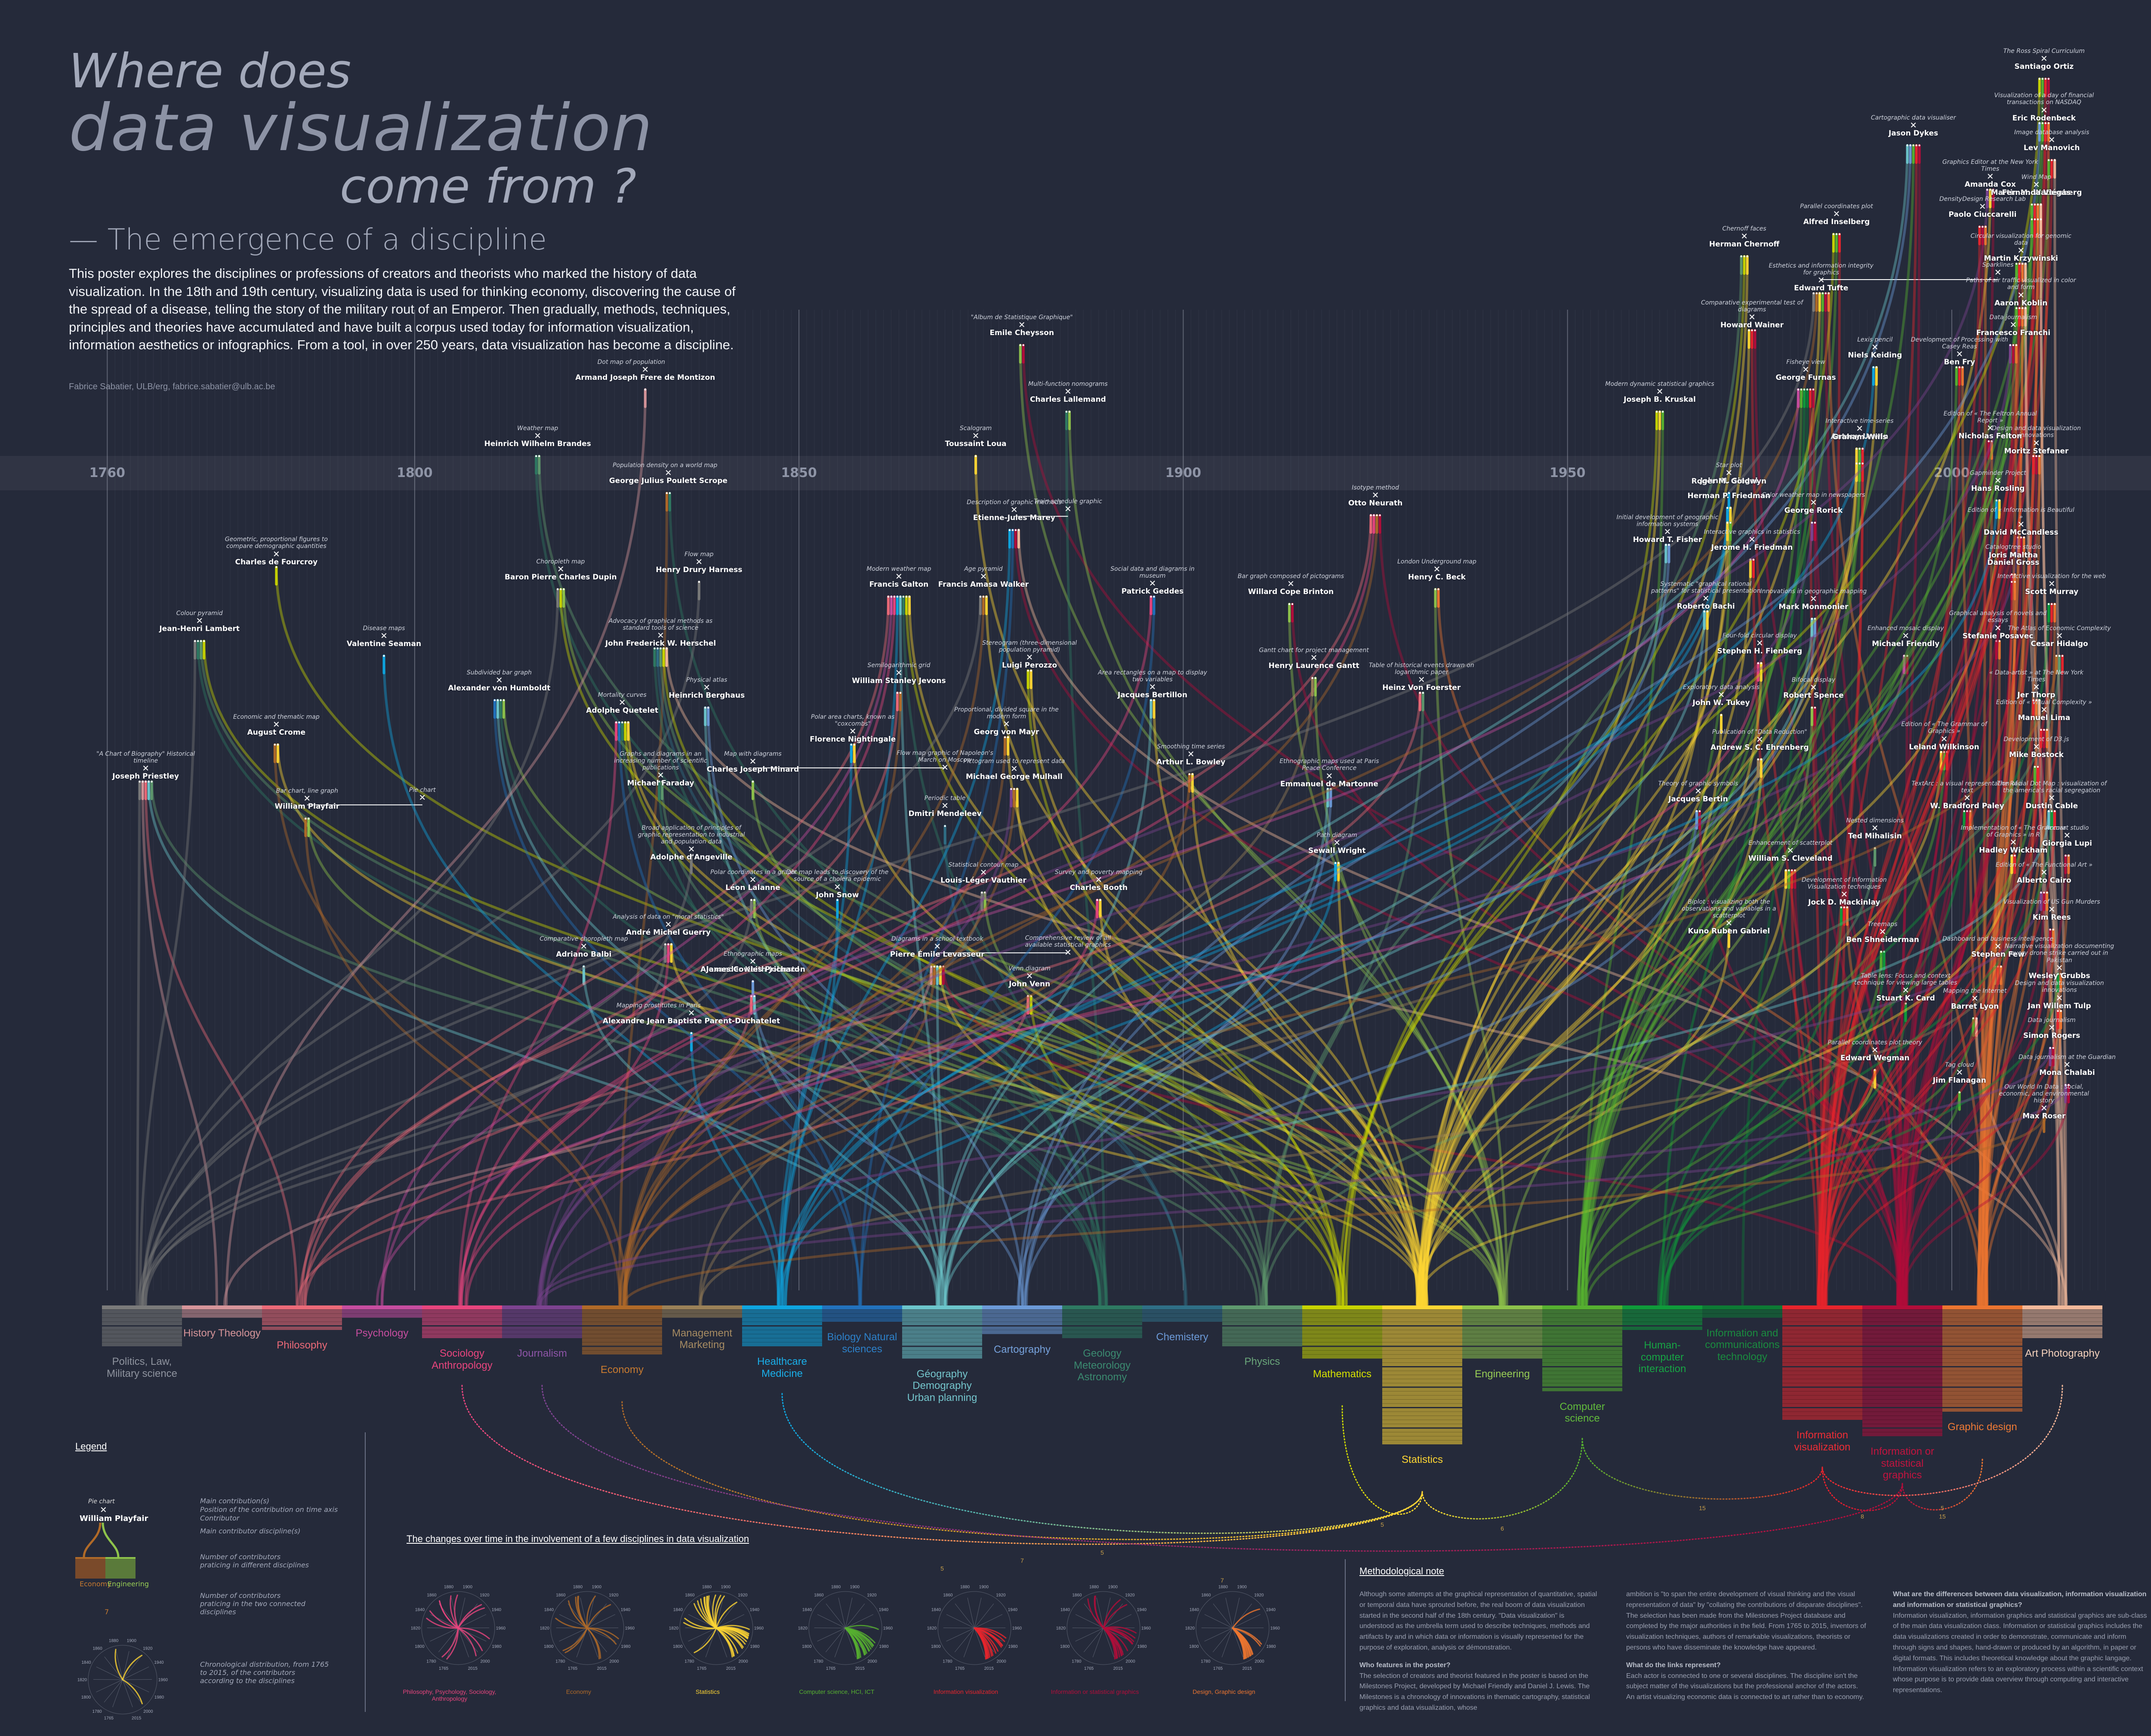  Describe the element at coordinates (2051, 140) in the screenshot. I see `contributor-node: Image database analysis ✕ Lev Manovich` at that location.